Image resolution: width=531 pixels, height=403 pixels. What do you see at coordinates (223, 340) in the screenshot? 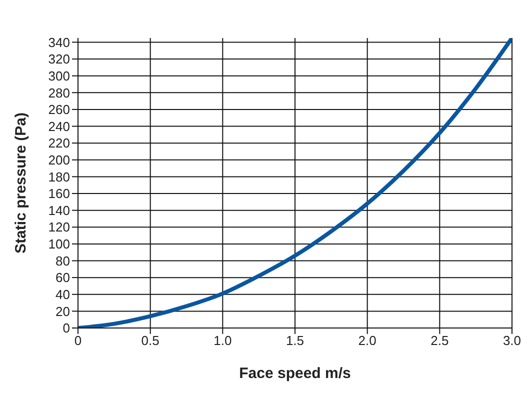
I see `x-tick-label: 1.0` at bounding box center [223, 340].